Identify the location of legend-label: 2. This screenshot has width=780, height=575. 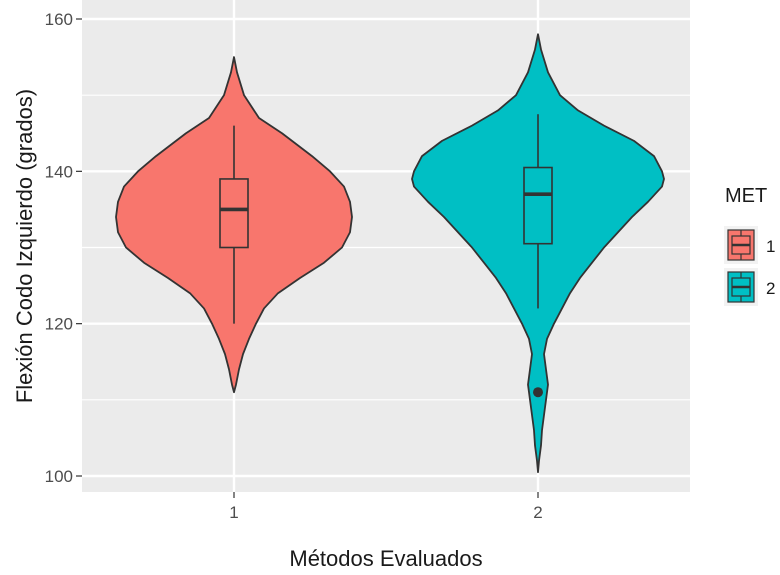
(770, 288).